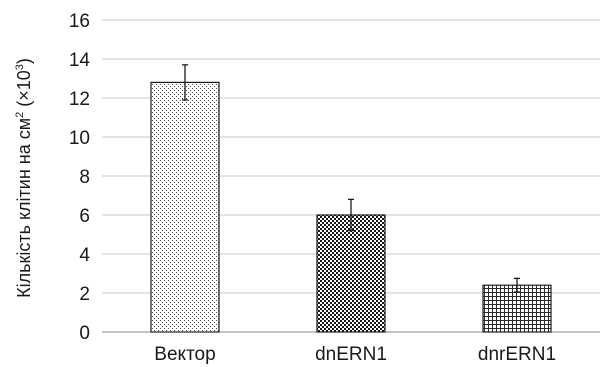 The image size is (609, 367). I want to click on bar-вектор, so click(185, 207).